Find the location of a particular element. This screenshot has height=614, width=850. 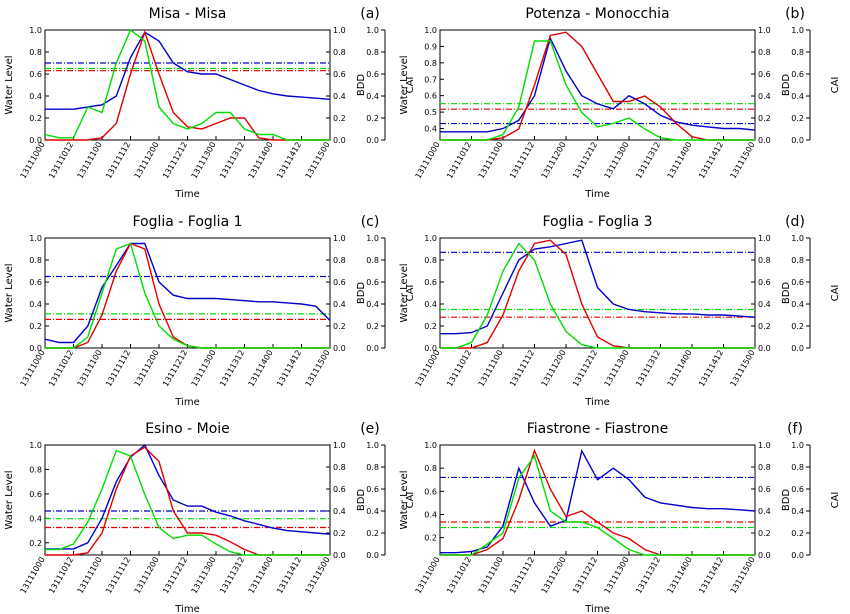

y3-tick-label: 0.0 is located at coordinates (797, 140).